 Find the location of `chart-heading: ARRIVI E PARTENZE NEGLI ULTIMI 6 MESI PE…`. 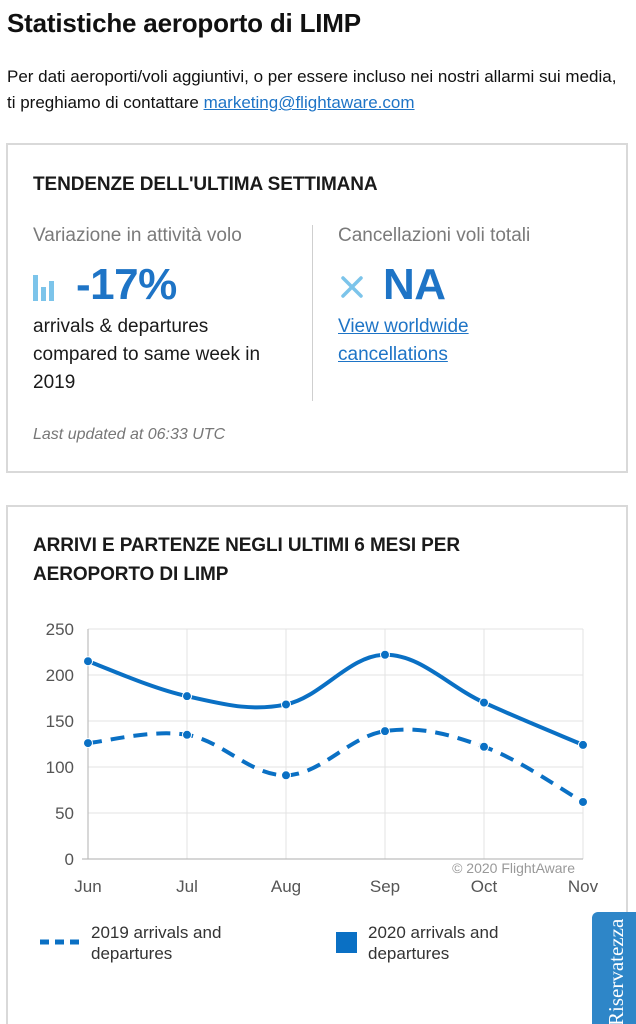

chart-heading: ARRIVI E PARTENZE NEGLI ULTIMI 6 MESI PE… is located at coordinates (246, 560).